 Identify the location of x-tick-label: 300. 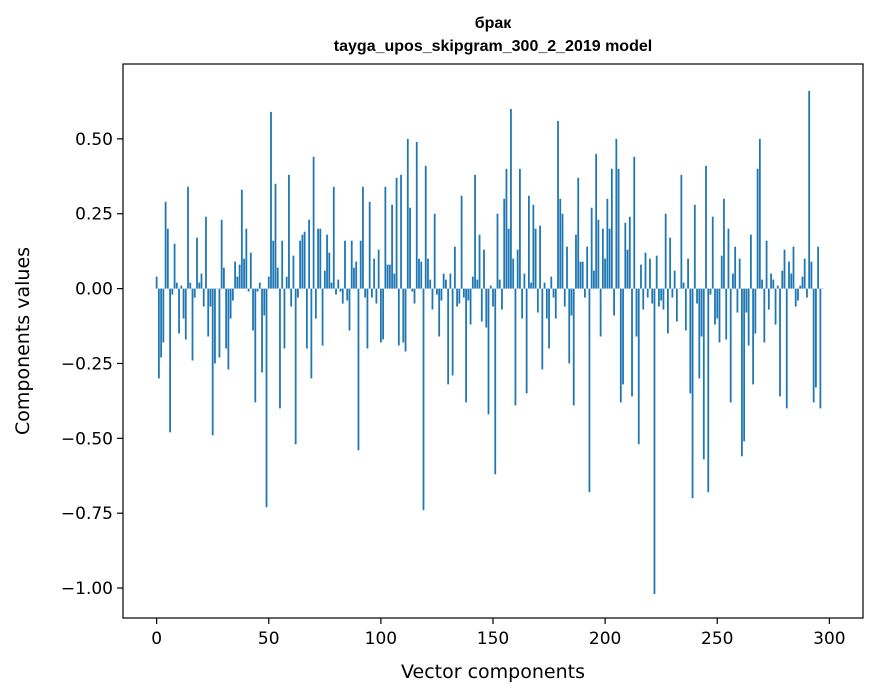
(829, 639).